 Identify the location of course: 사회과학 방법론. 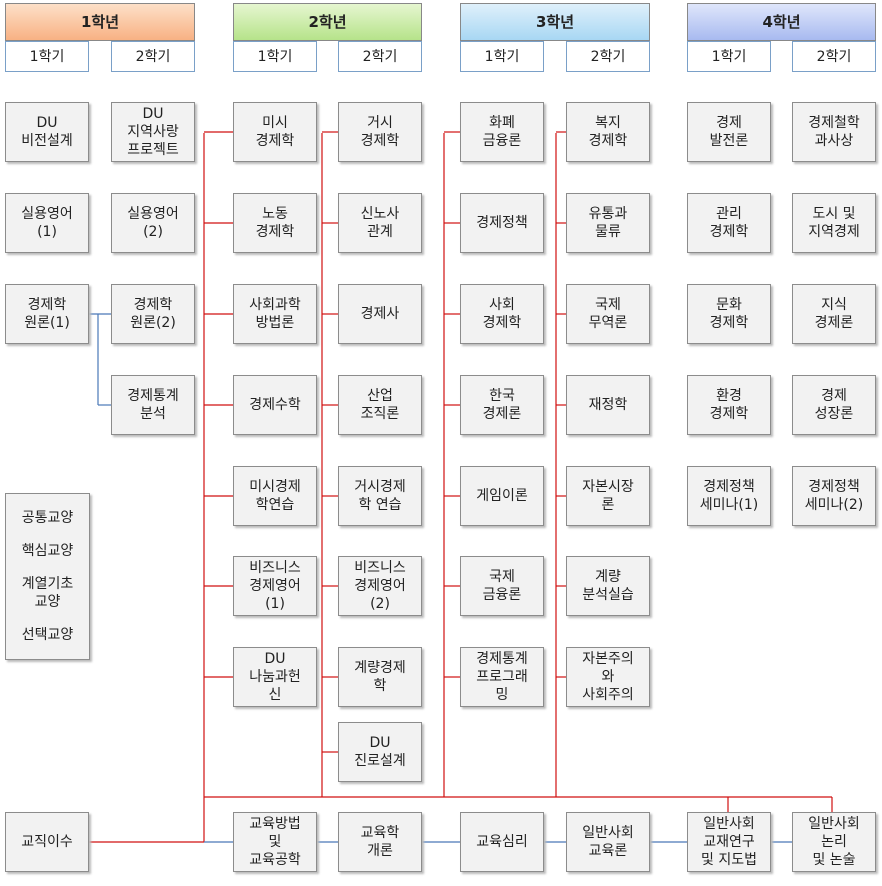
(275, 314).